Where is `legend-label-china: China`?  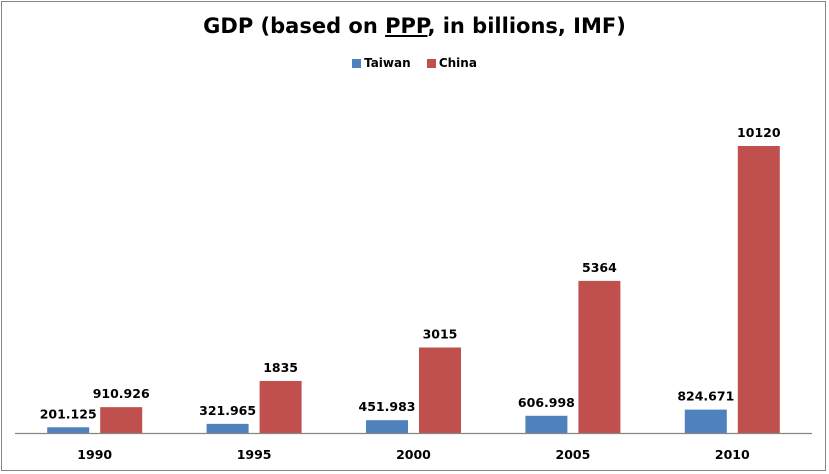
legend-label-china: China is located at coordinates (457, 63).